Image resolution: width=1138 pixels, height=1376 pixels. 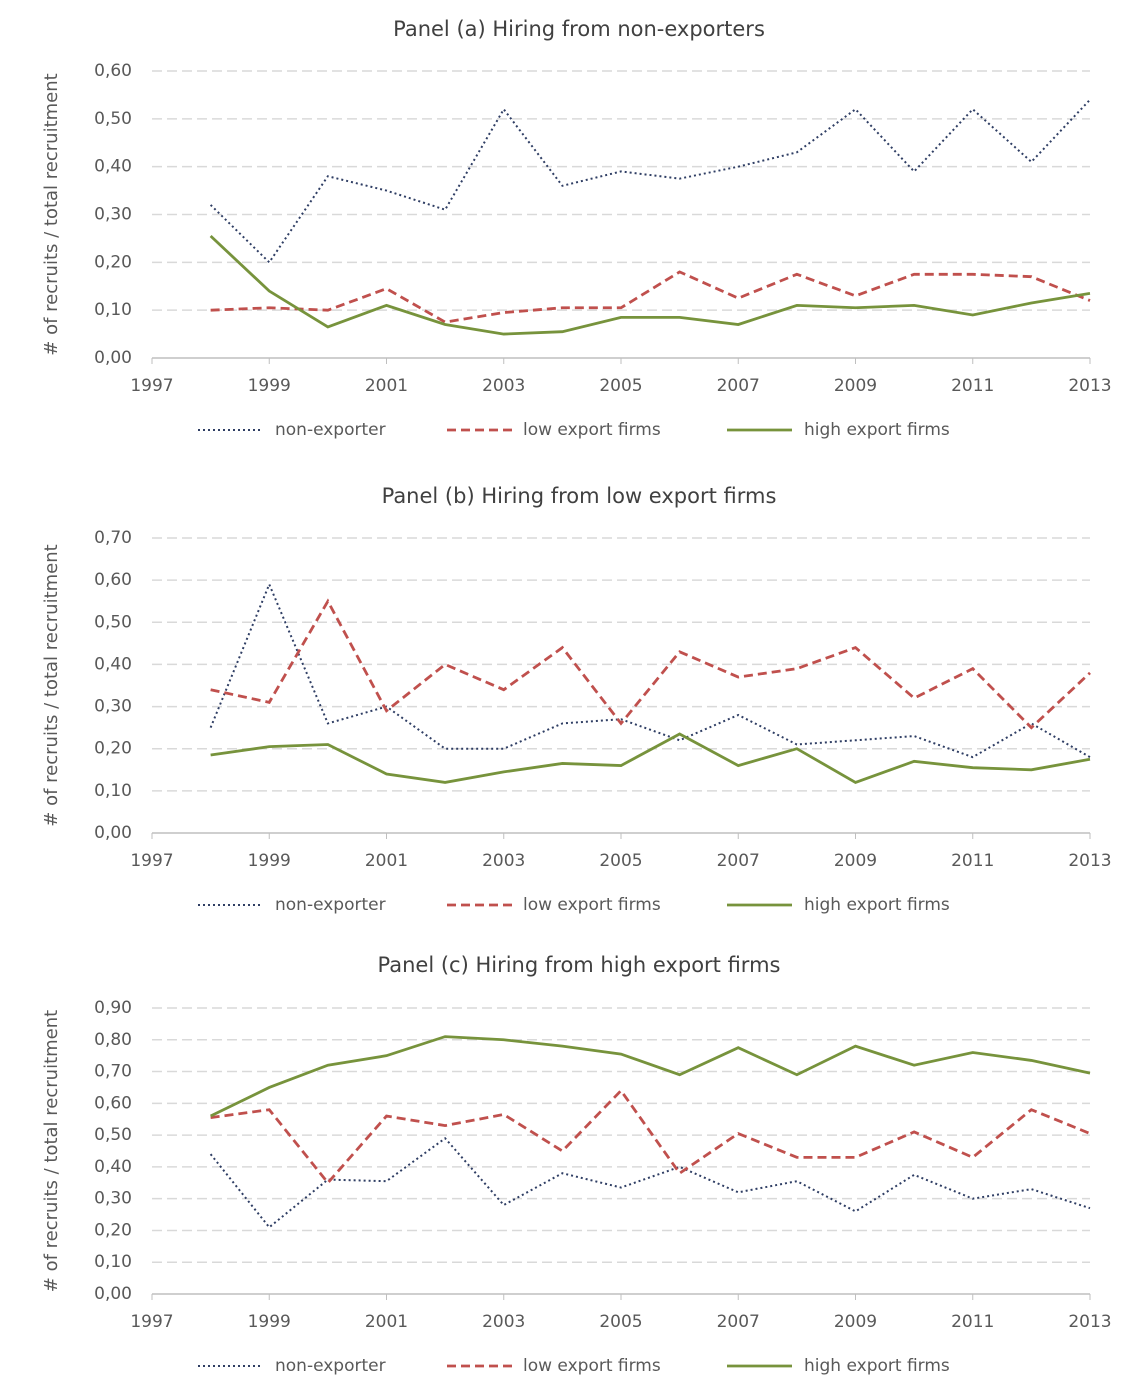 I want to click on panel-title: Panel (b) Hiring from low export firms, so click(x=579, y=496).